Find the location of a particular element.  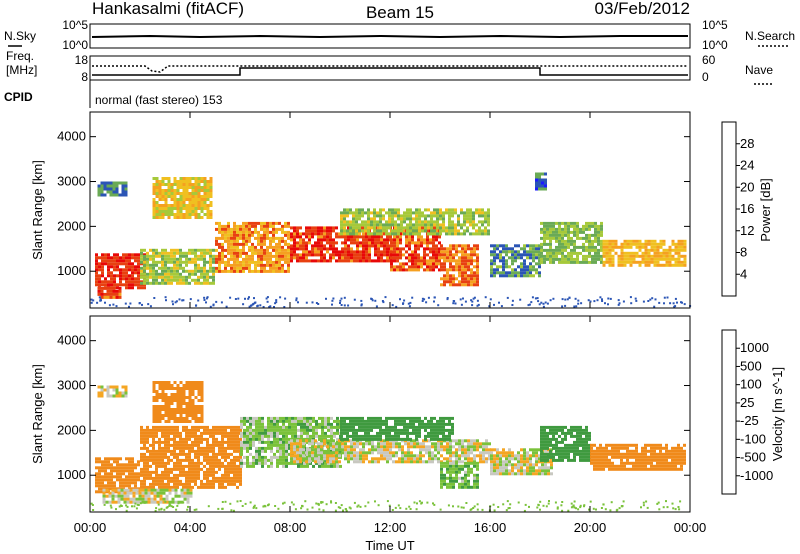

beam-title: Beam 15 is located at coordinates (400, 12).